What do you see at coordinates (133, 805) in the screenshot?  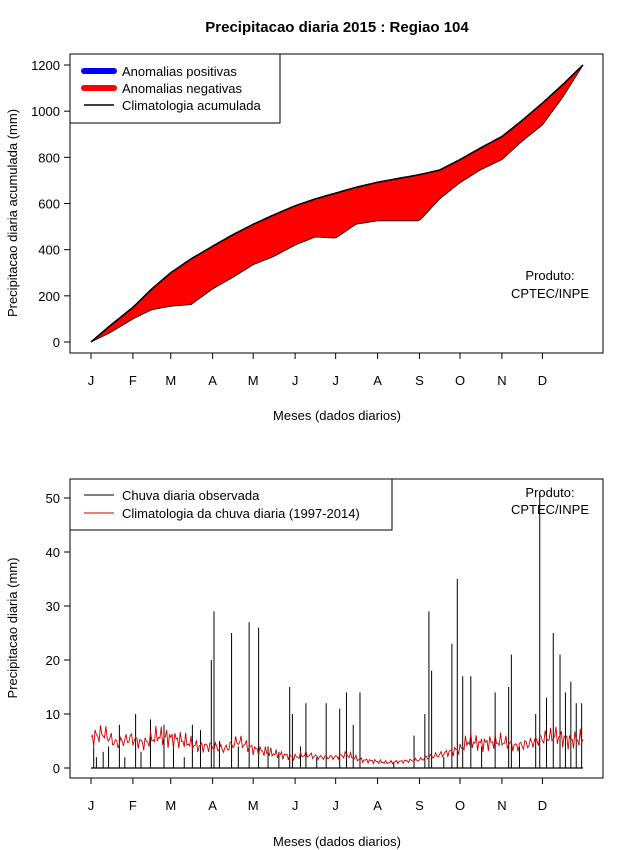 I see `bottom-xtick-label: F` at bounding box center [133, 805].